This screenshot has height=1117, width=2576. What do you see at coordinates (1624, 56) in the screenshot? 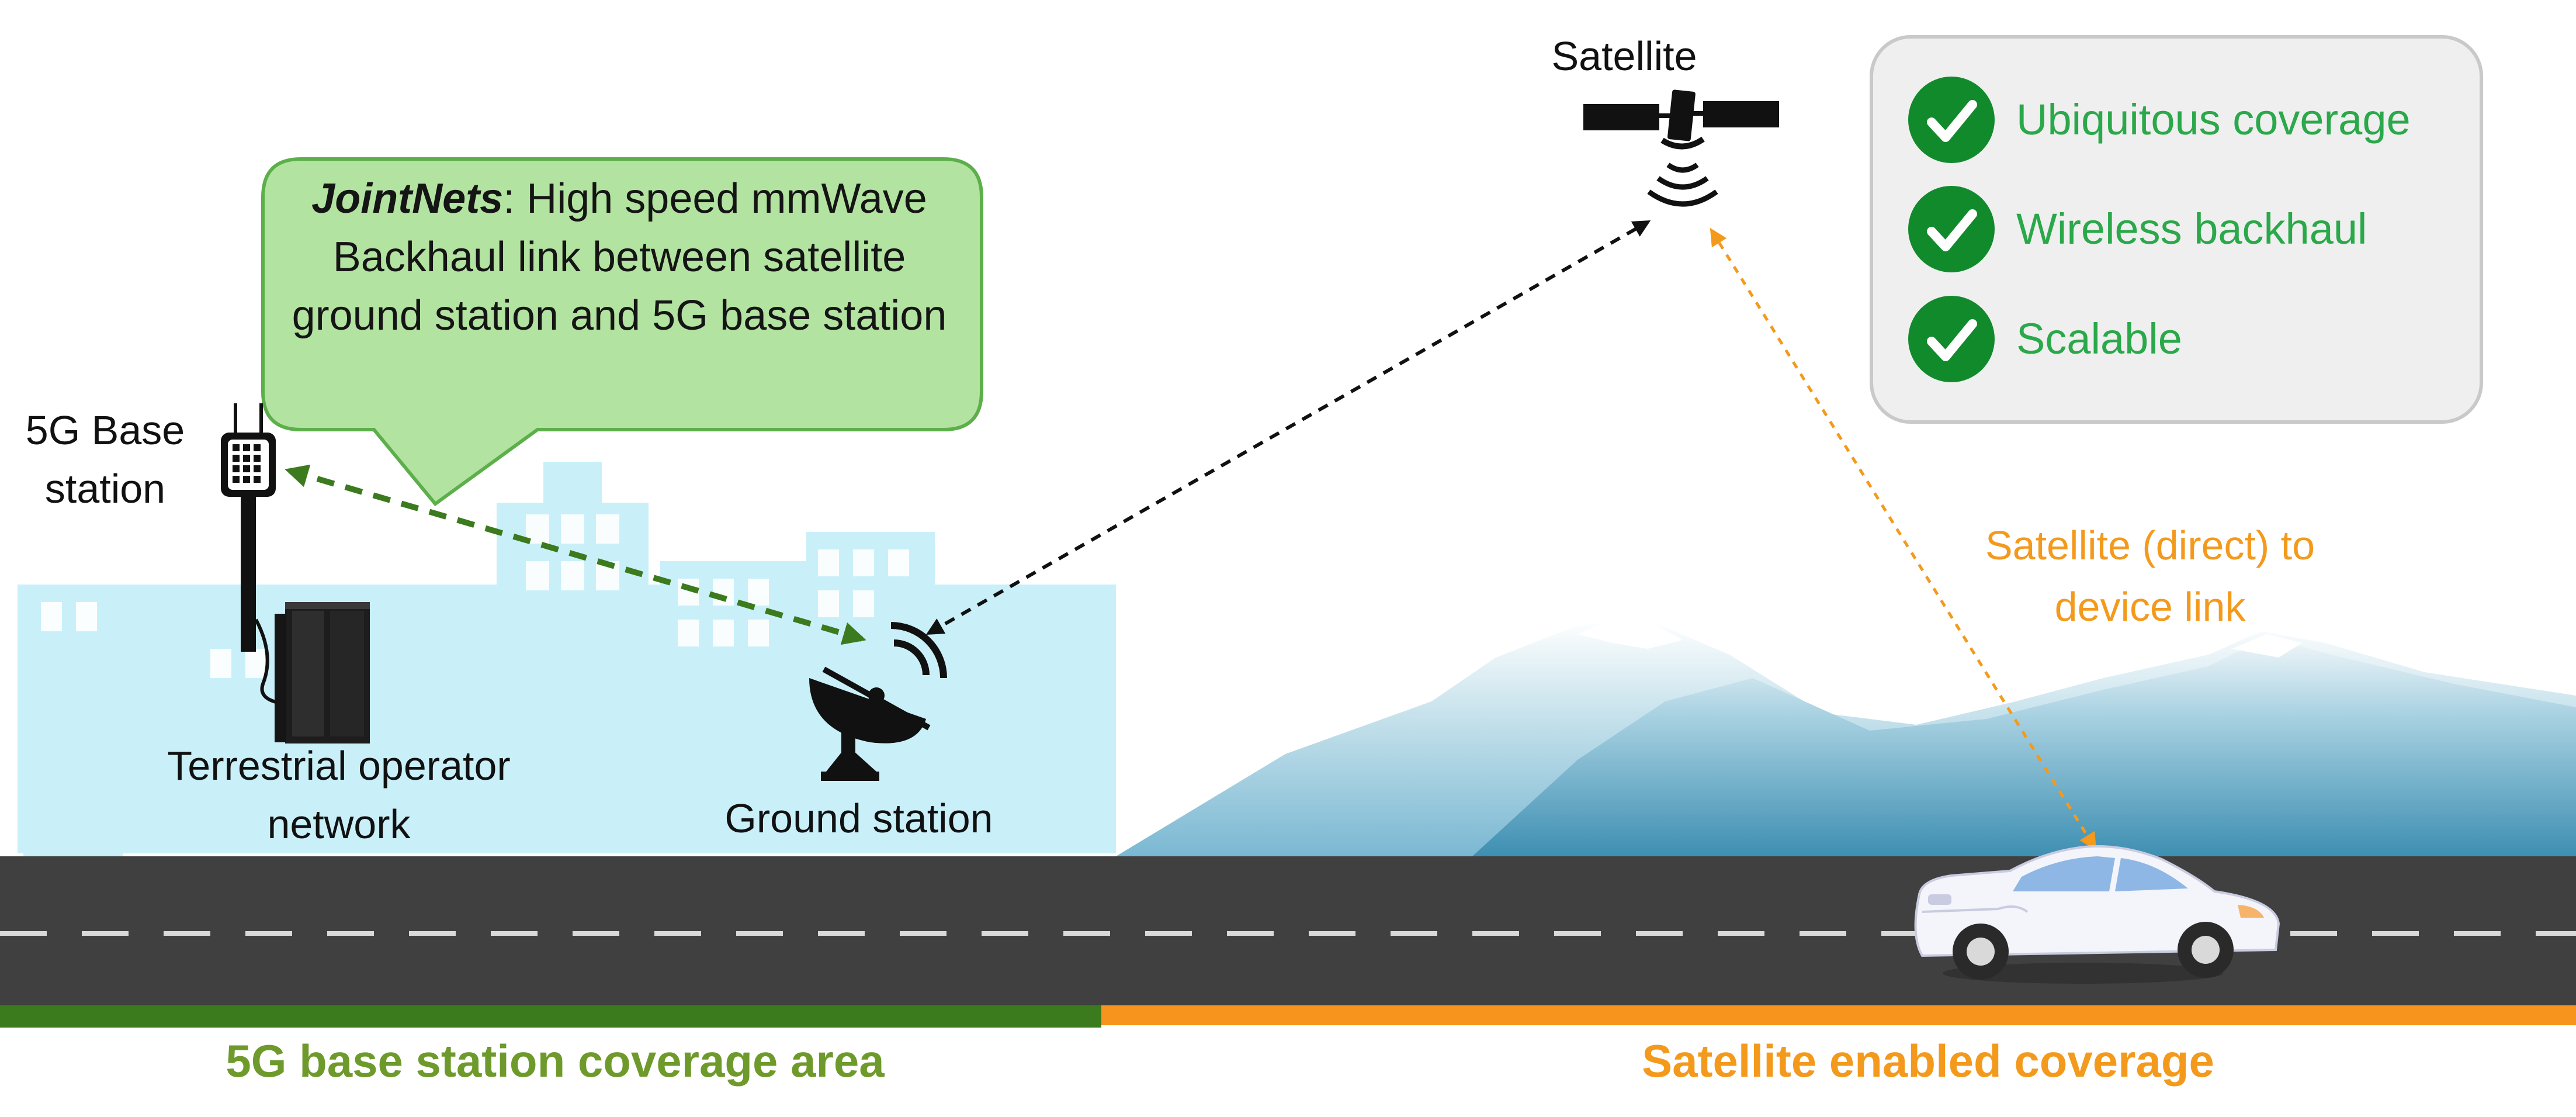
I see `satellite-label: Satellite` at bounding box center [1624, 56].